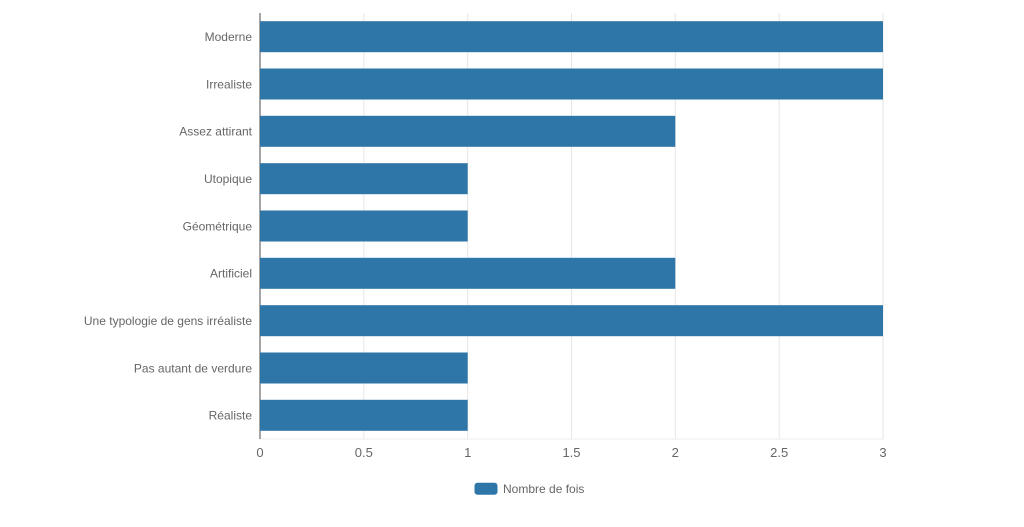  Describe the element at coordinates (193, 368) in the screenshot. I see `svg-text: Pas autant de verdure` at that location.